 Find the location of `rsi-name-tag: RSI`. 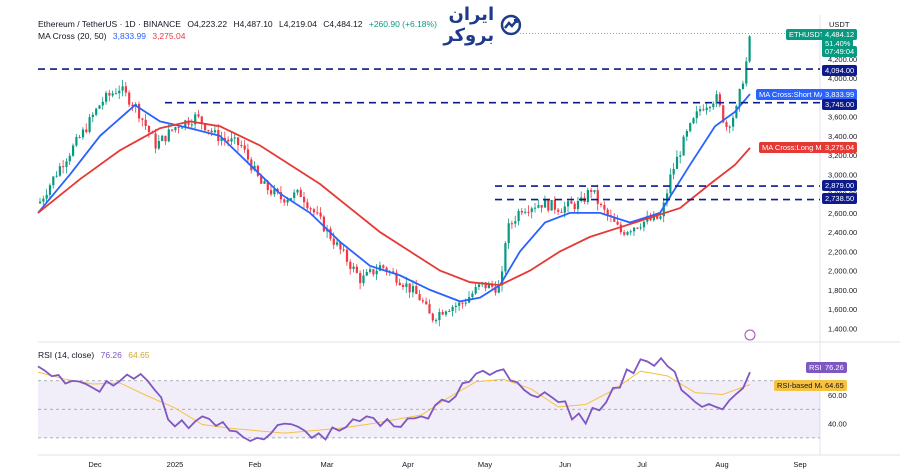

rsi-name-tag: RSI is located at coordinates (815, 367).